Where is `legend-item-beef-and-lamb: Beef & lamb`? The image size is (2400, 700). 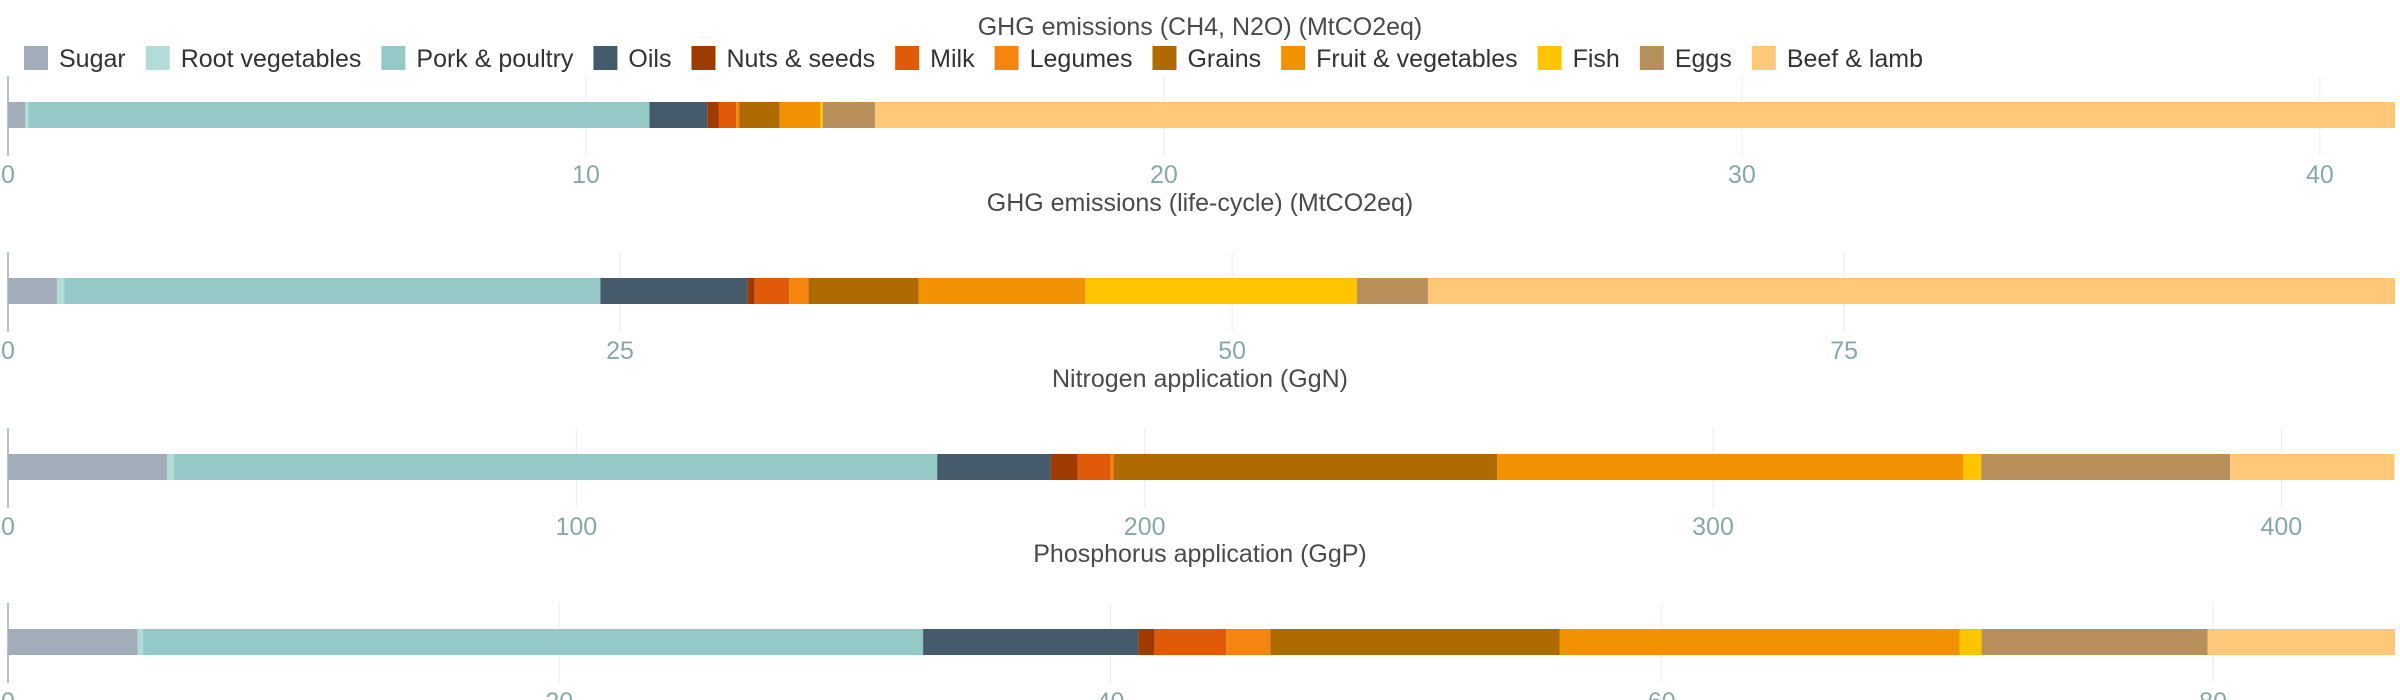
legend-item-beef-and-lamb: Beef & lamb is located at coordinates (1837, 59).